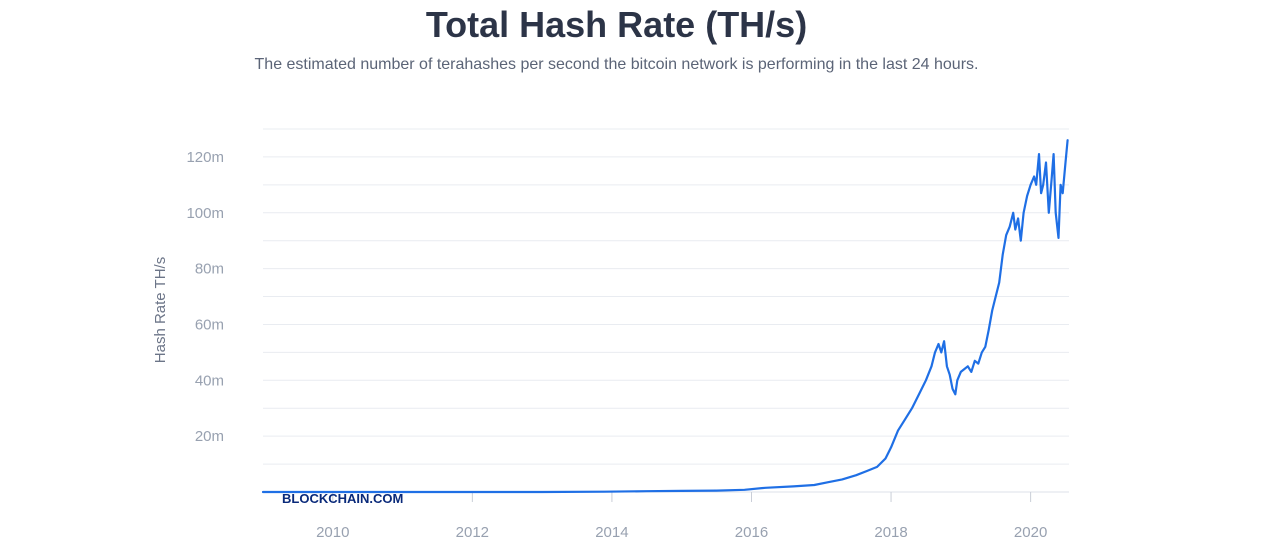 Image resolution: width=1280 pixels, height=550 pixels. Describe the element at coordinates (160, 310) in the screenshot. I see `y-axis-title: Hash Rate TH/s` at that location.